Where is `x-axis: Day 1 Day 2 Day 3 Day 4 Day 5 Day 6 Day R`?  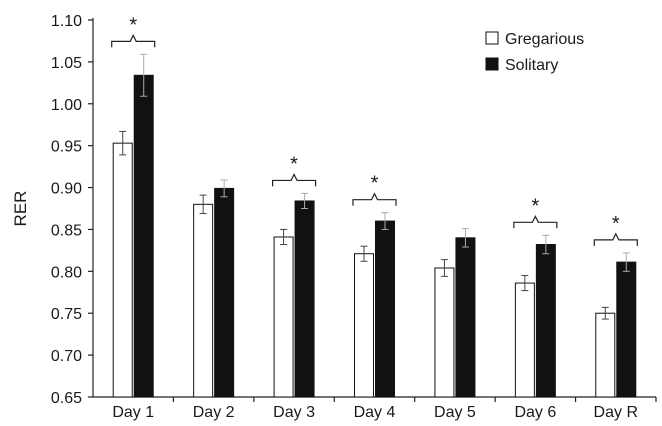 x-axis: Day 1 Day 2 Day 3 Day 4 Day 5 Day 6 Day R is located at coordinates (375, 408).